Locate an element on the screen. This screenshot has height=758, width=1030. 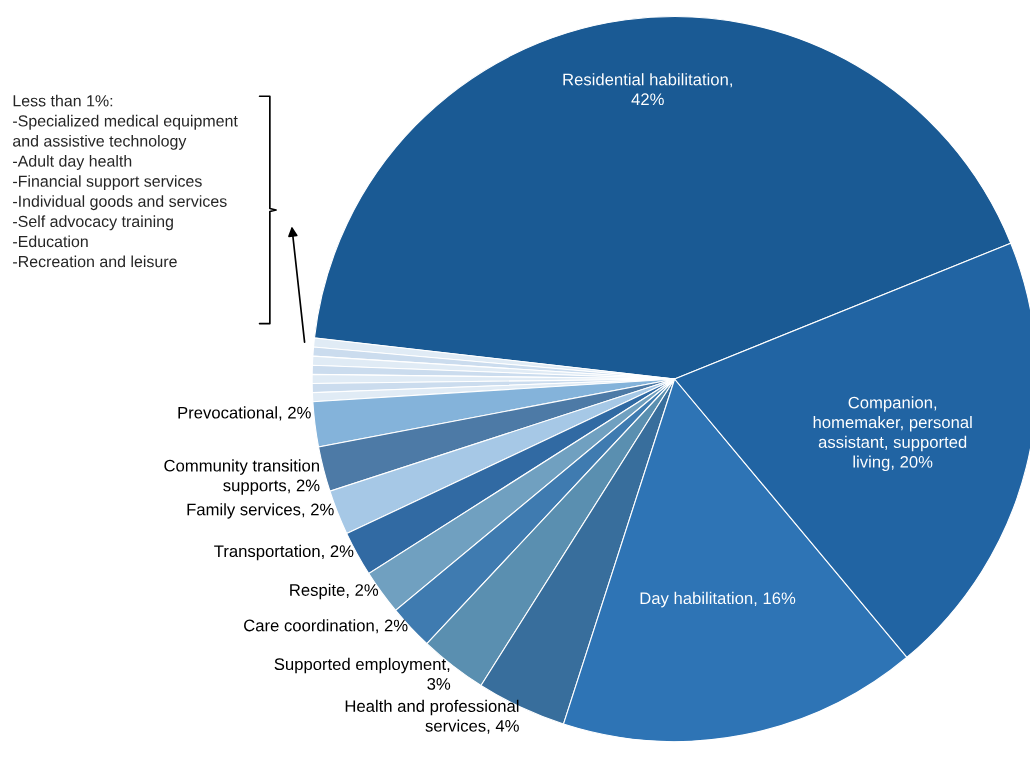
text: Less than 1%: -Specialized medical equipment and assistive technology -Adult day health -Financial support services -Individual goods and services -Self advocacy training -Education -Recreation and leisure is located at coordinates (125, 181).